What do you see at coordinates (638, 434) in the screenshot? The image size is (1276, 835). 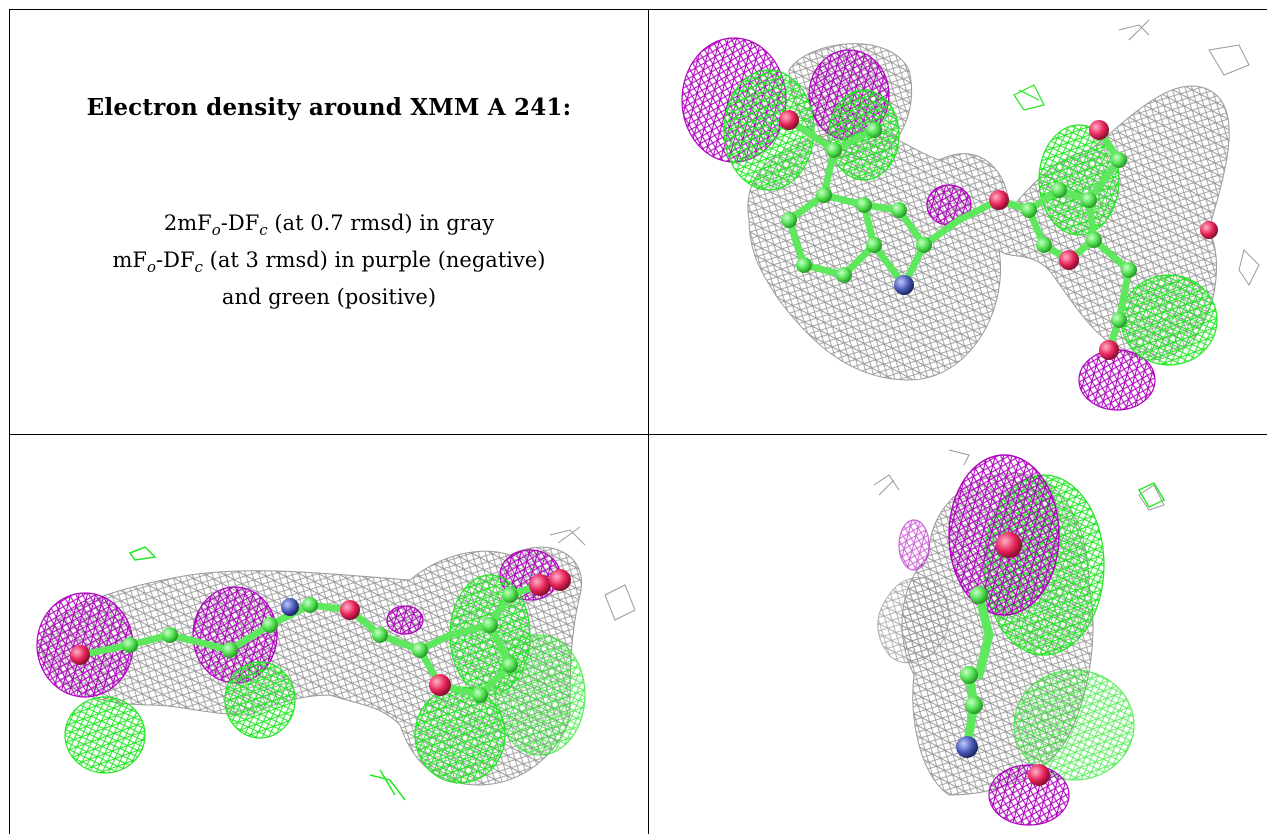 I see `table-border-mid` at bounding box center [638, 434].